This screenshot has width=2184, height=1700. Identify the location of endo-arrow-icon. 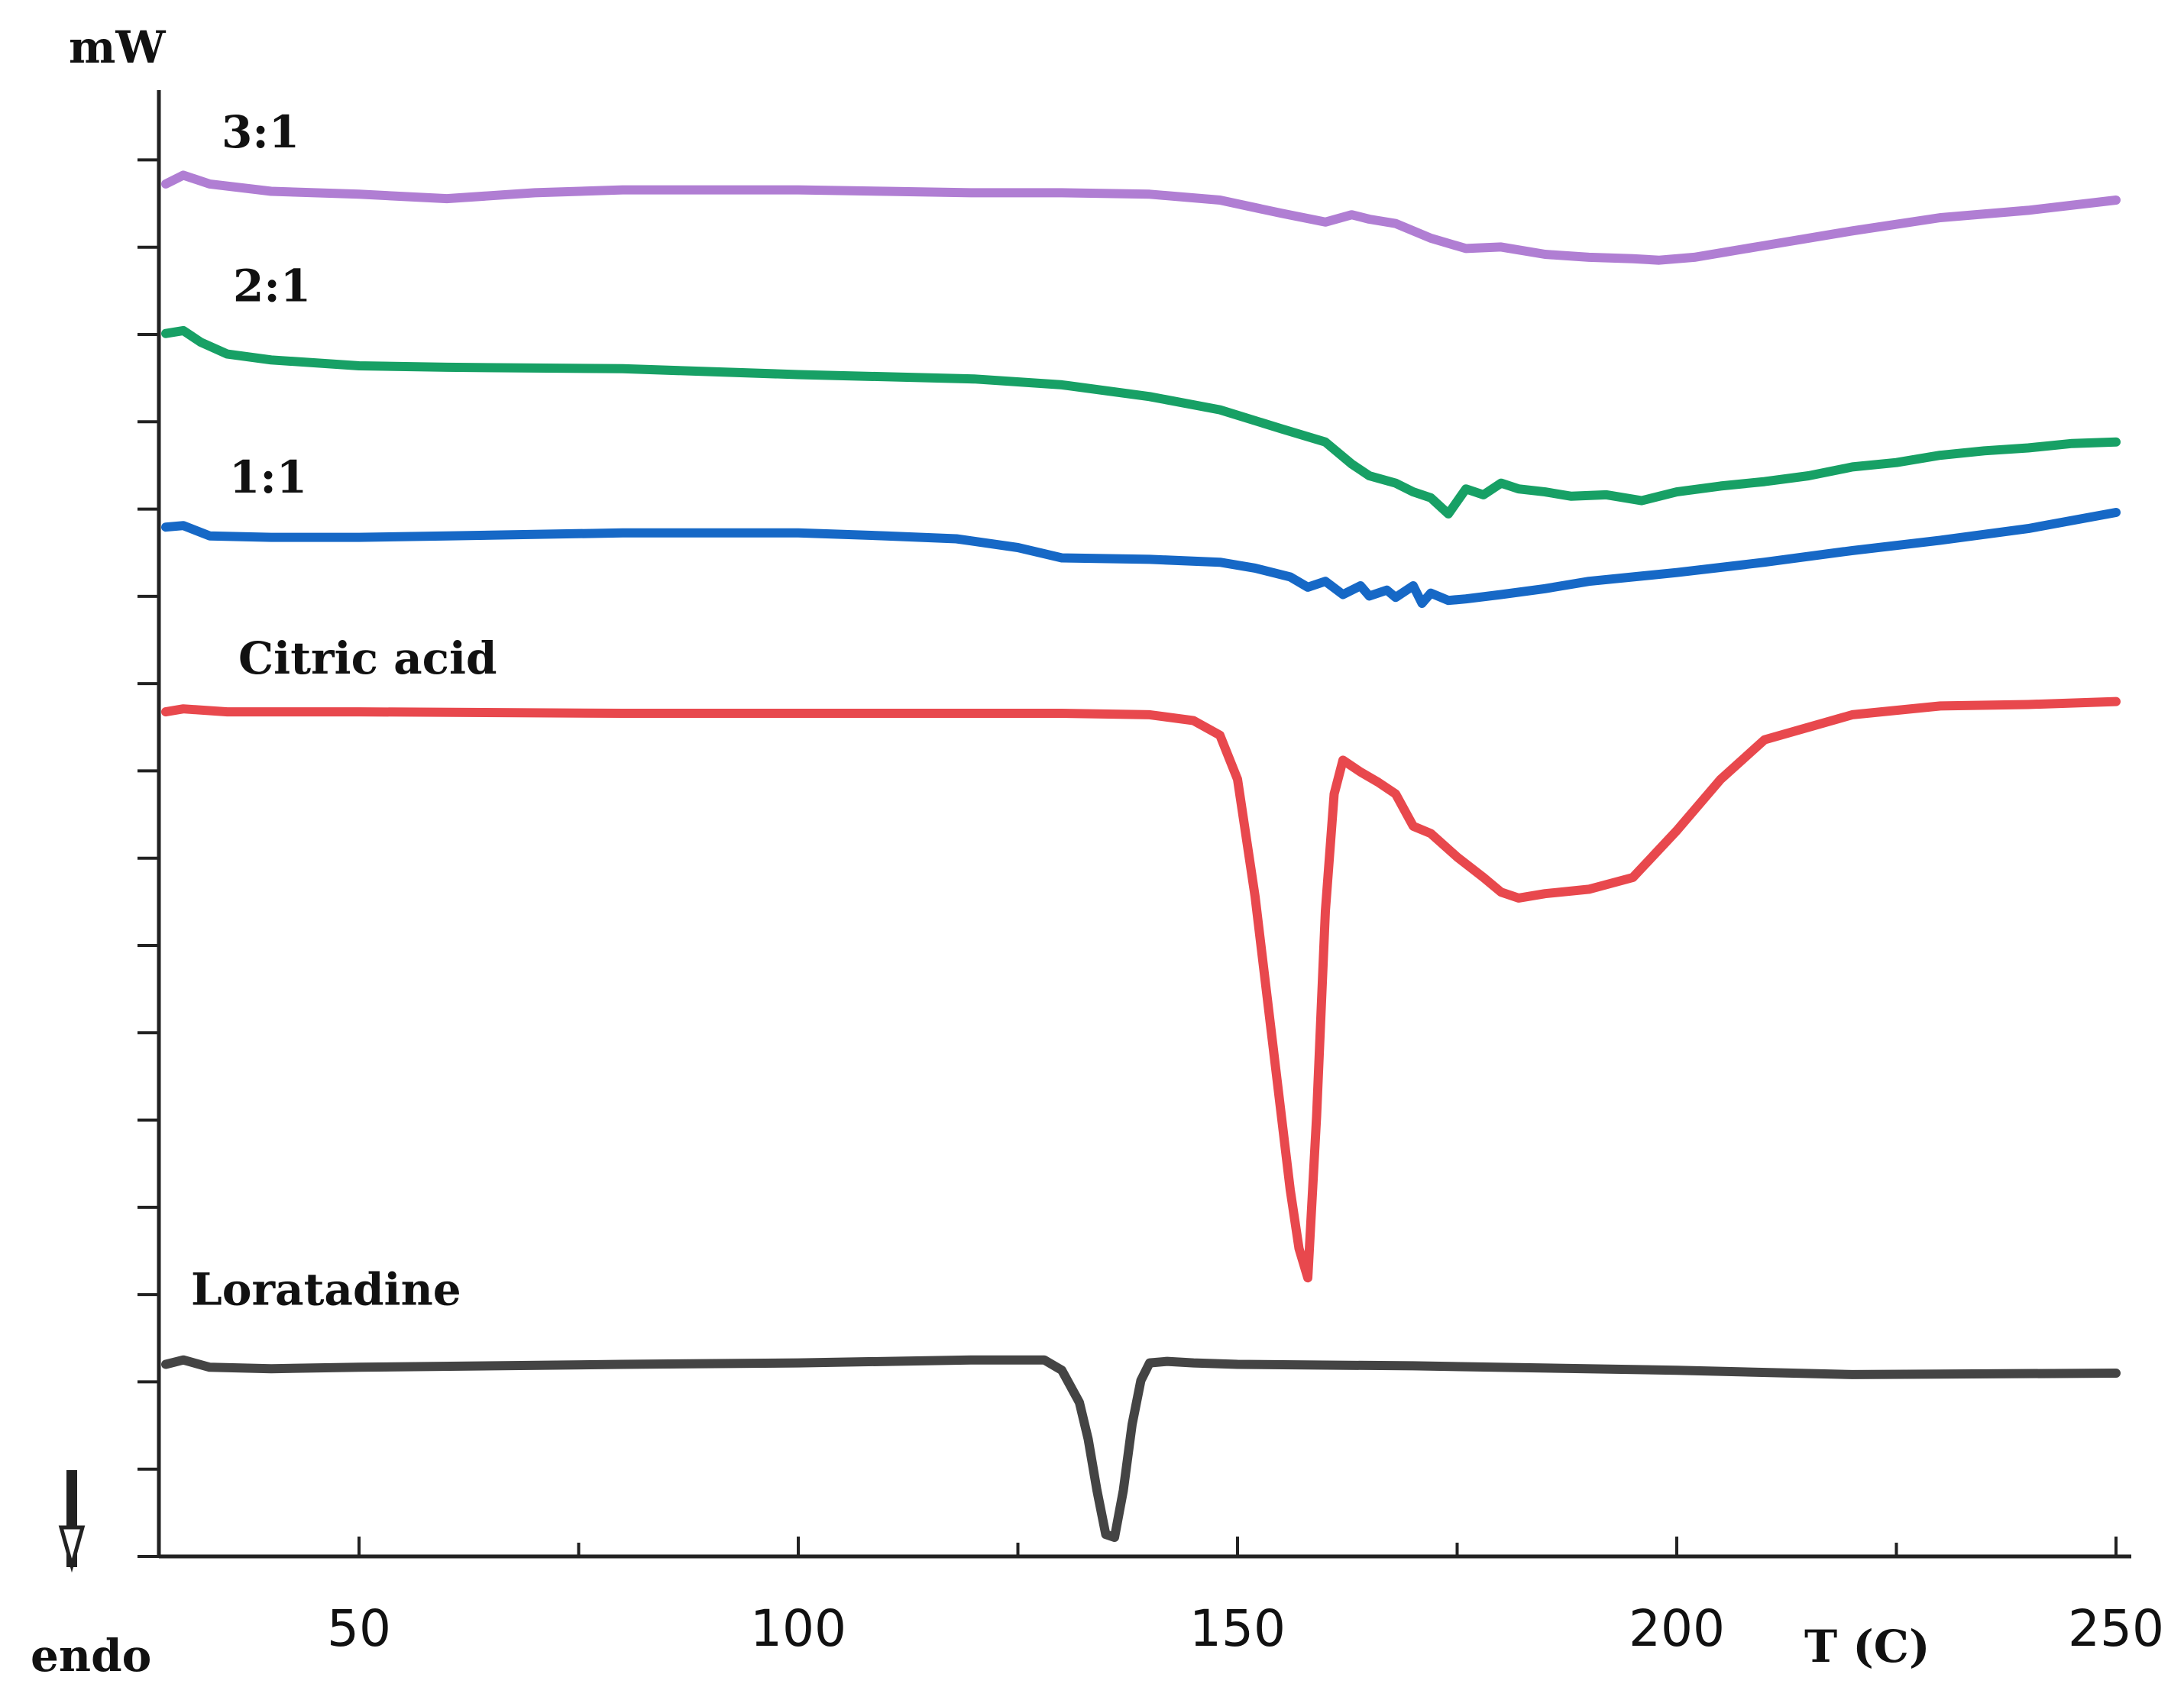
(72, 1521).